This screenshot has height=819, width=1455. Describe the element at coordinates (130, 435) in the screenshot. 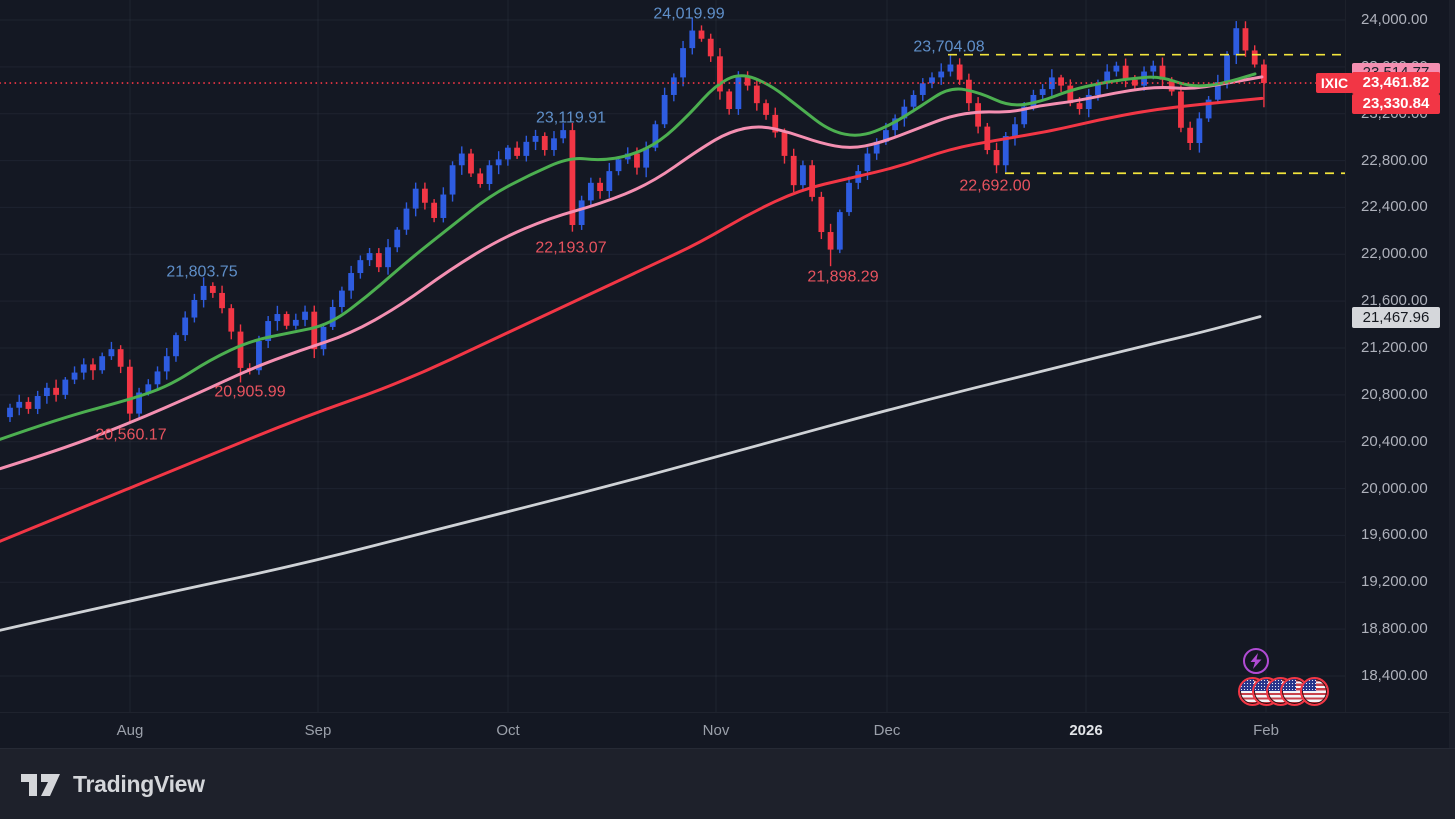

I see `price-annotation: 20,560.17` at that location.